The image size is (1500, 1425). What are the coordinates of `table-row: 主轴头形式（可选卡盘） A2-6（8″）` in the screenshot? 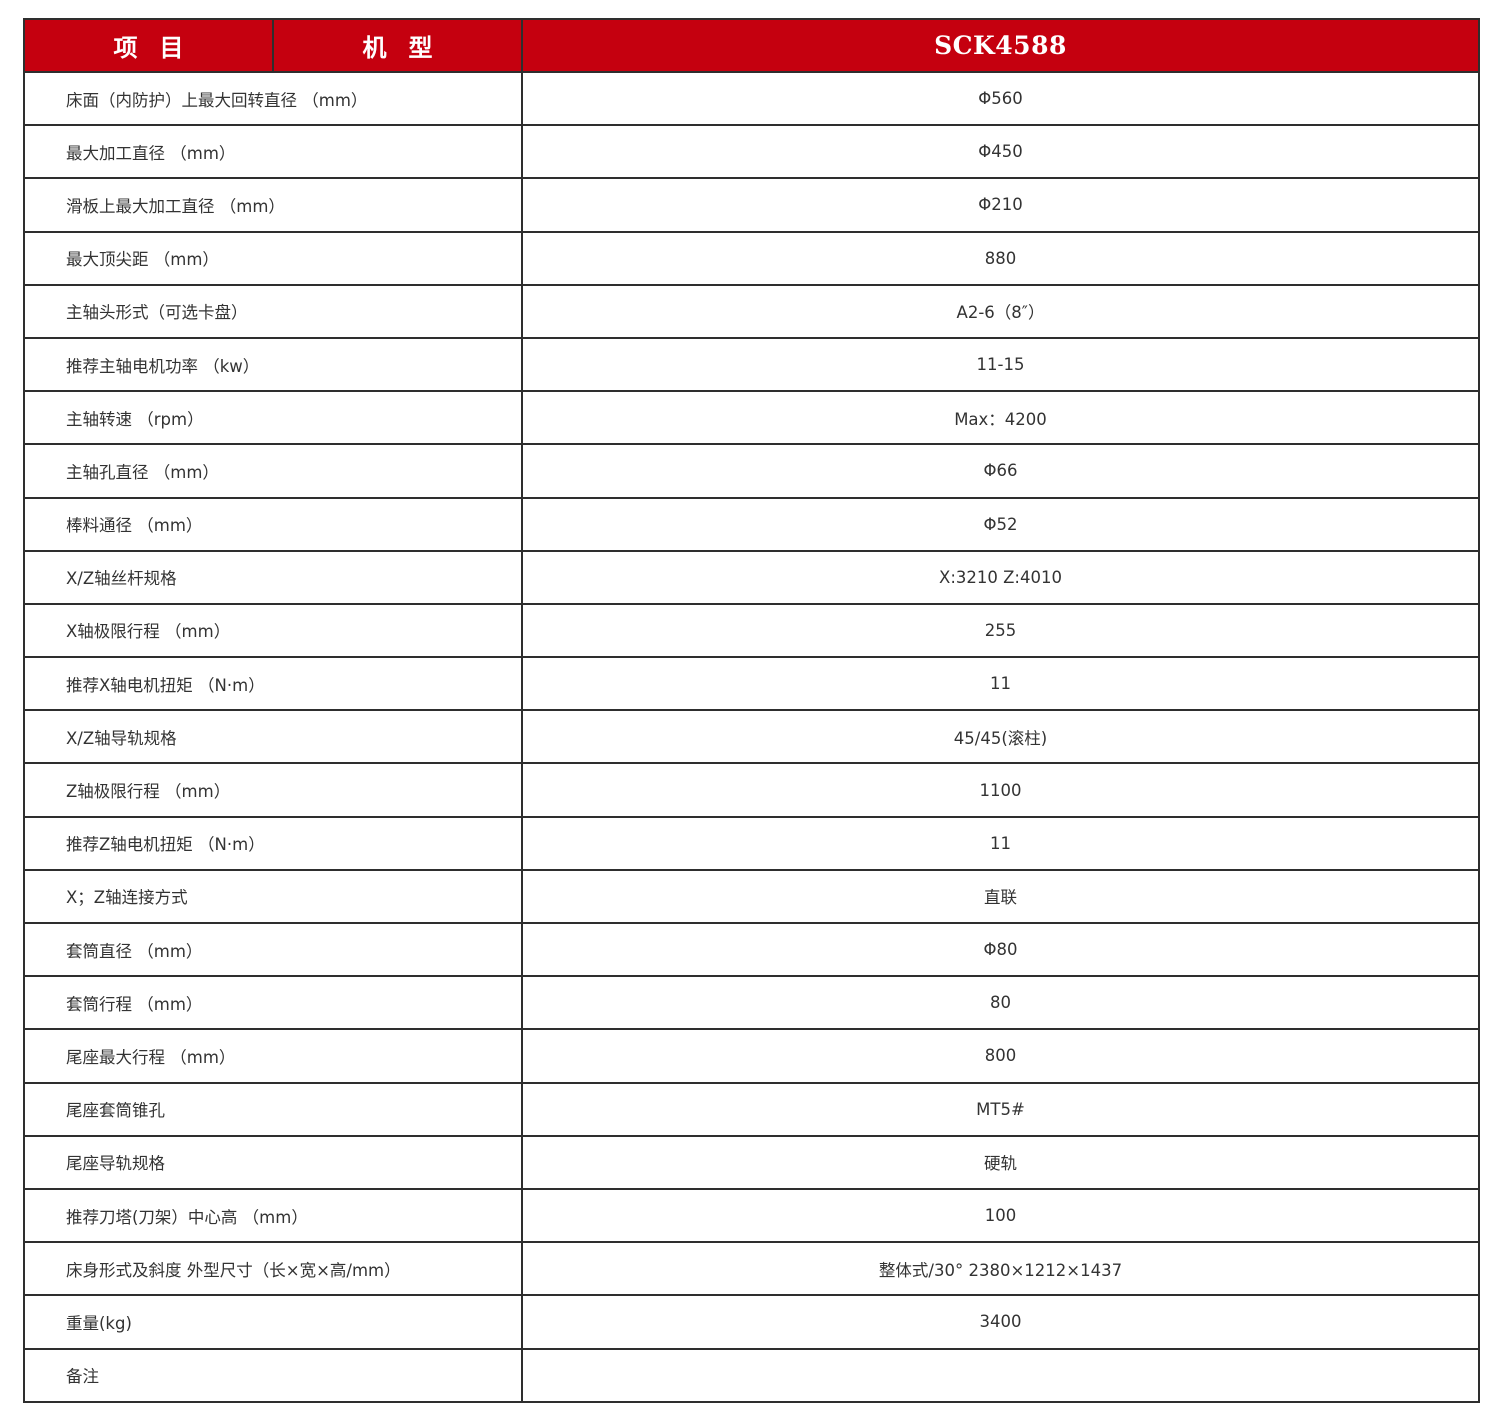 It's located at (751, 311).